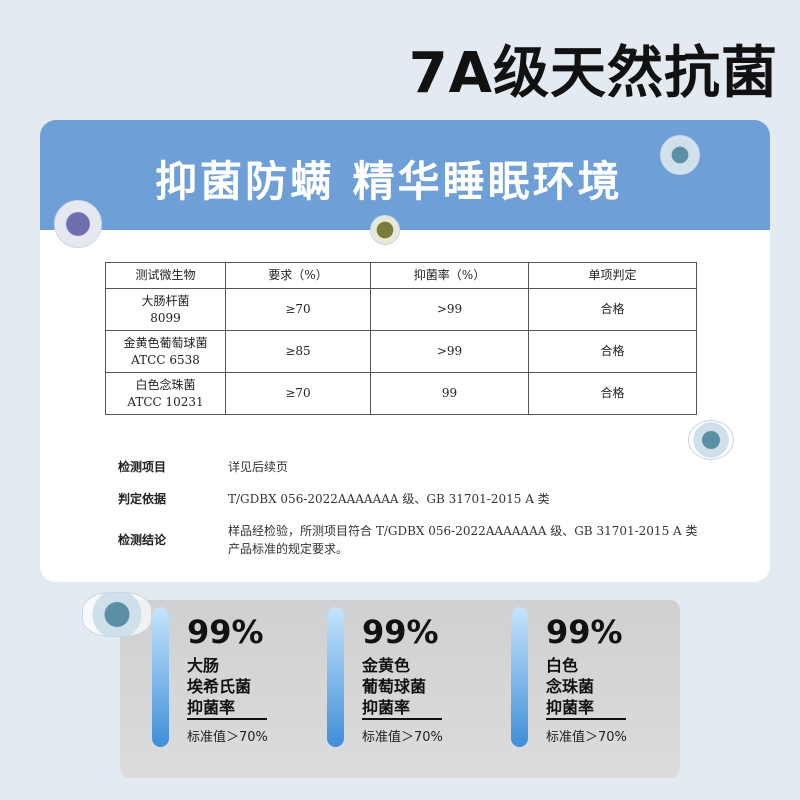 This screenshot has height=800, width=800. I want to click on organism-name: 金黄色葡萄球菌, so click(165, 342).